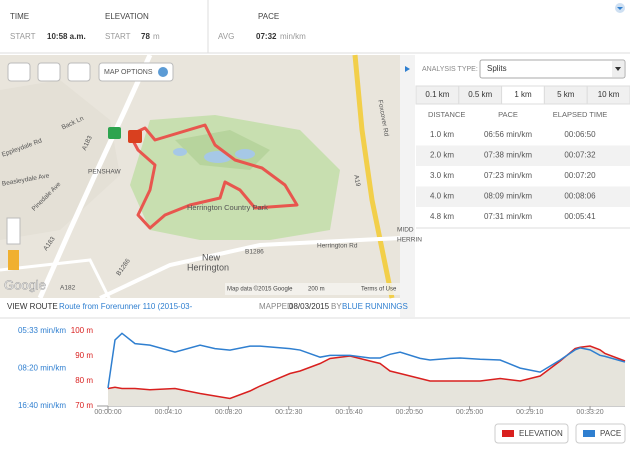 The width and height of the screenshot is (630, 459). I want to click on fullscreen-button, so click(19, 72).